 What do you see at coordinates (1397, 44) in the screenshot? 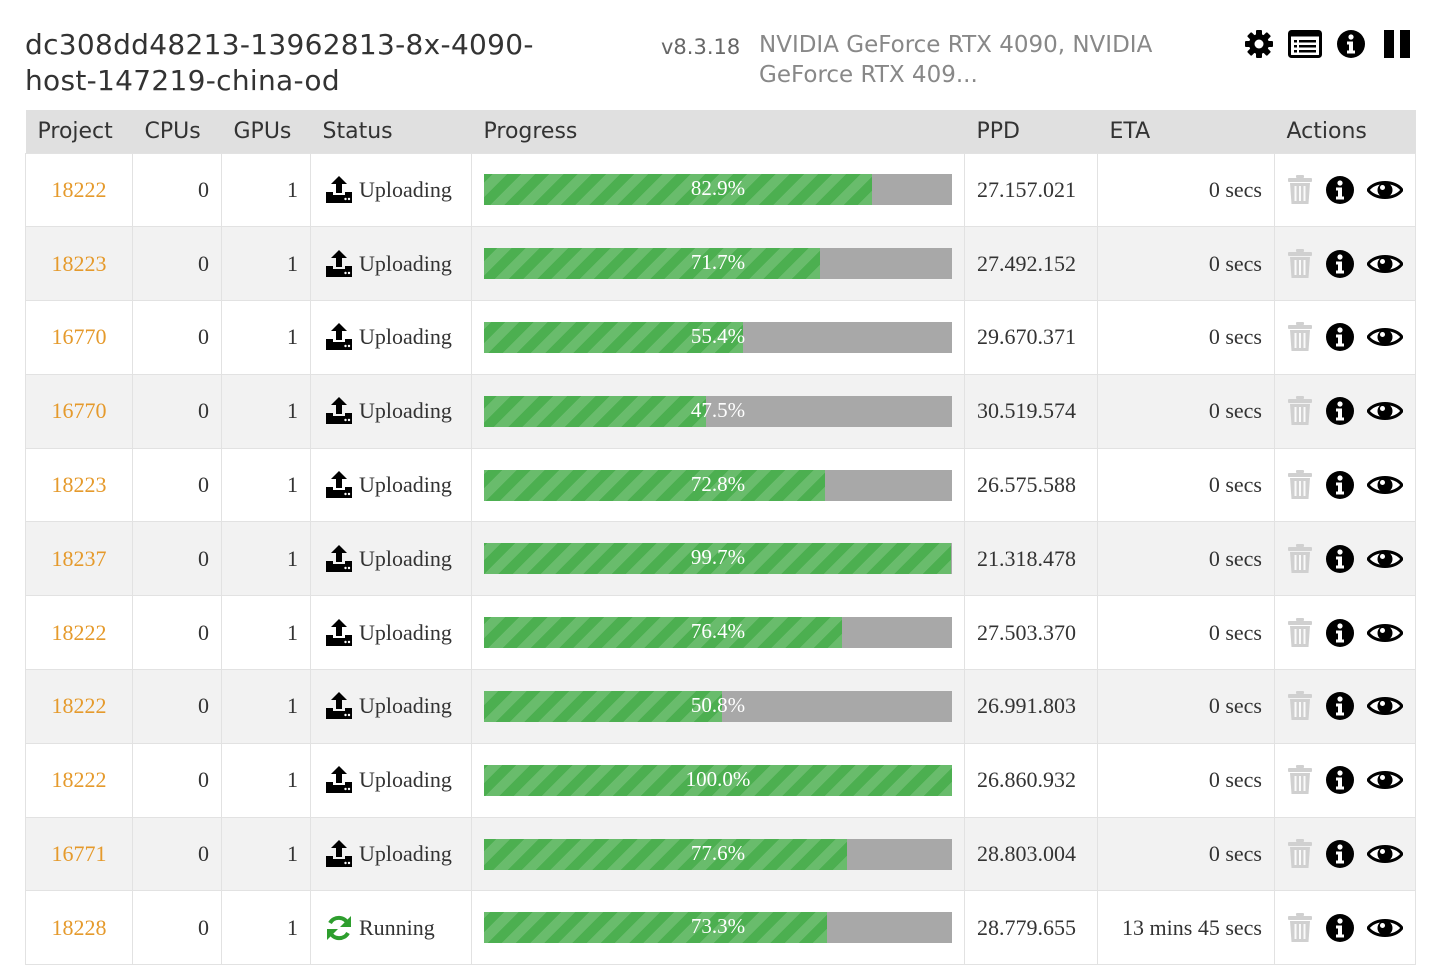
I see `pause-icon` at bounding box center [1397, 44].